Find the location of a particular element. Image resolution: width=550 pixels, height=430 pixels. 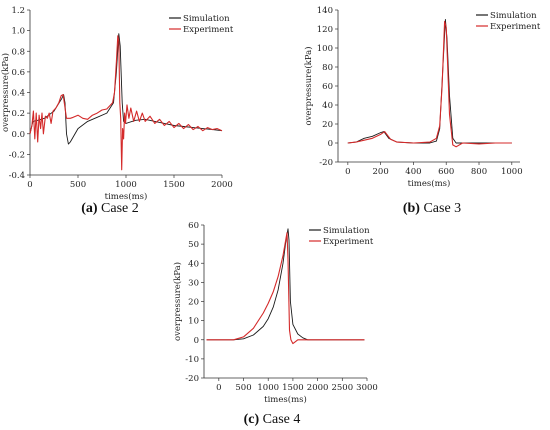

y-tick-label: 1.0 is located at coordinates (18, 32).